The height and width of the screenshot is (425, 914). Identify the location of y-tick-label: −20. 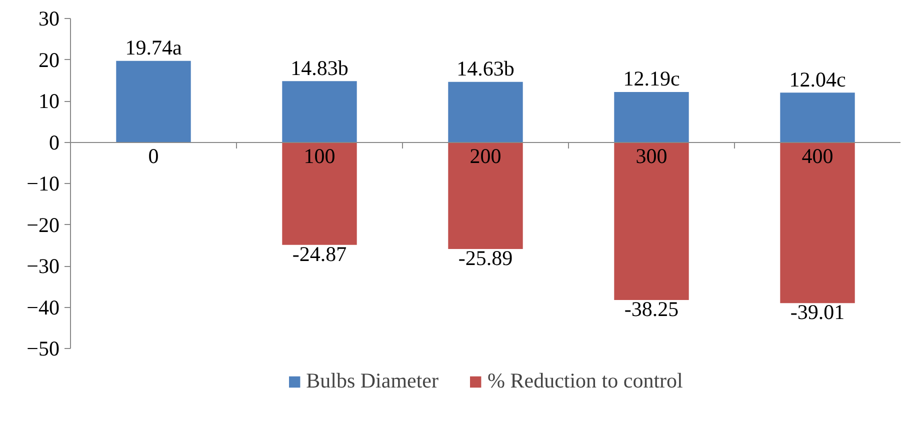
(43, 224).